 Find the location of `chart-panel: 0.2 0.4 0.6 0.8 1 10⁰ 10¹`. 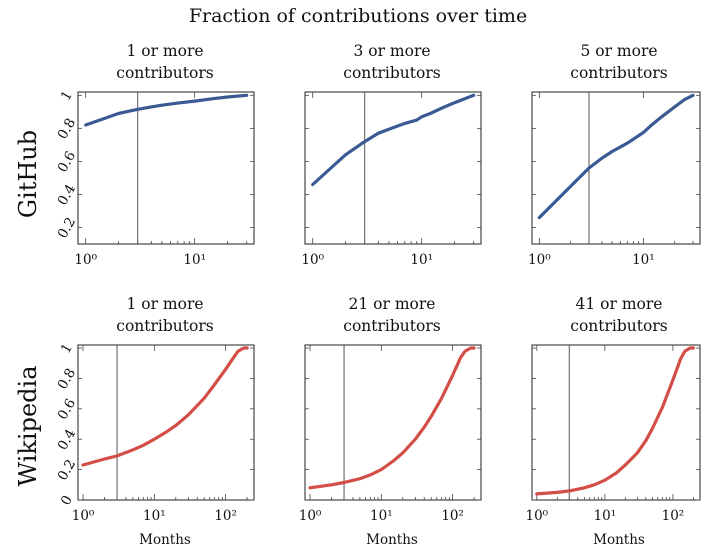

chart-panel: 0.2 0.4 0.6 0.8 1 10⁰ 10¹ is located at coordinates (155, 178).